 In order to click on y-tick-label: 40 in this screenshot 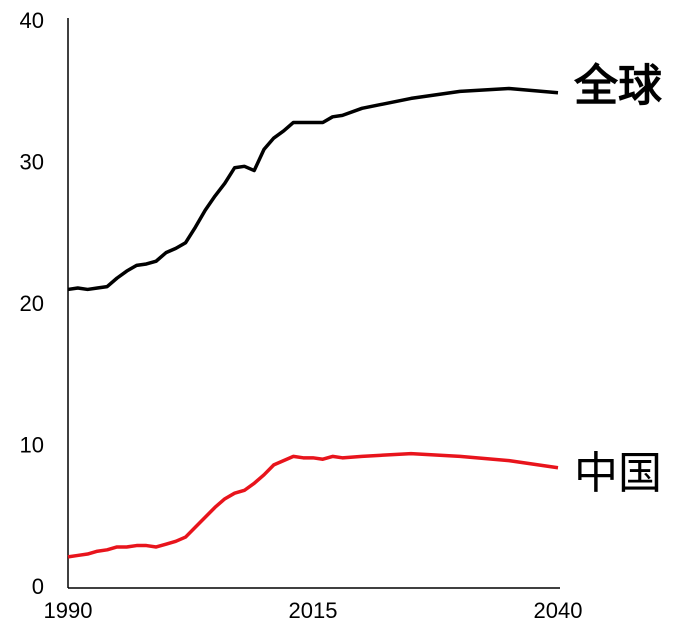, I will do `click(32, 20)`.